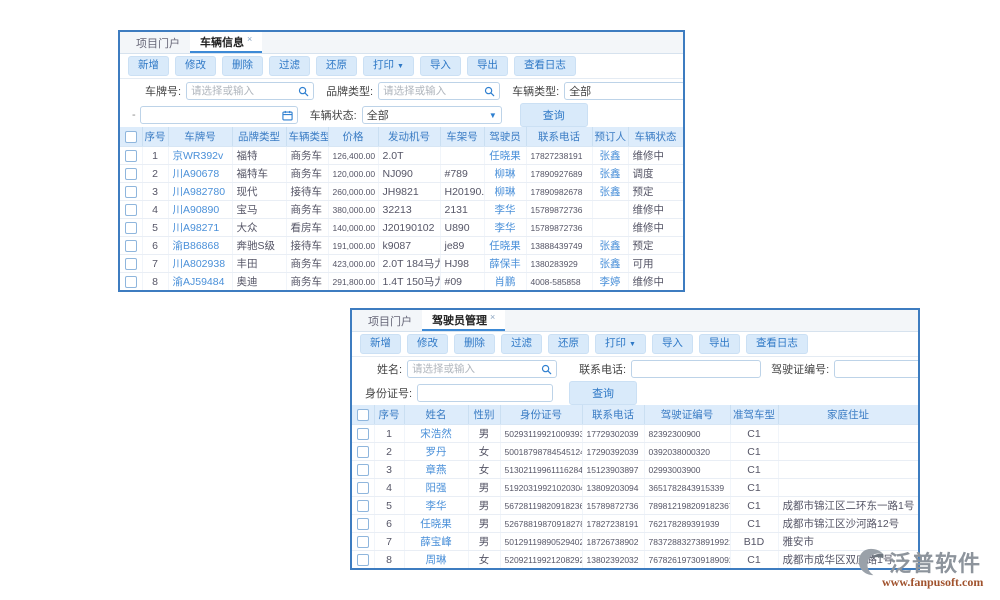 This screenshot has height=600, width=1000. What do you see at coordinates (436, 433) in the screenshot?
I see `table-cell: 宋浩然` at bounding box center [436, 433].